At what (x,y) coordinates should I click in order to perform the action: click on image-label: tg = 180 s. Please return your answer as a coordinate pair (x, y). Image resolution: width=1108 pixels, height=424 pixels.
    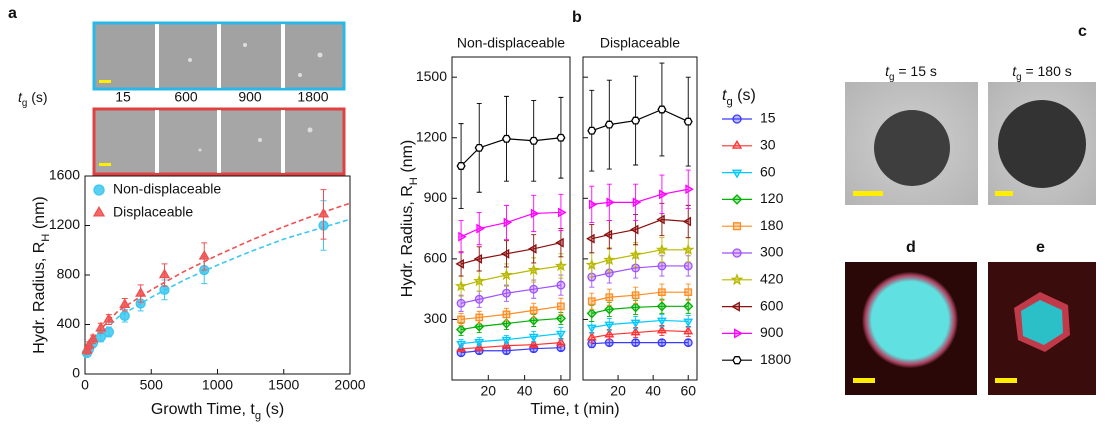
    Looking at the image, I should click on (1042, 73).